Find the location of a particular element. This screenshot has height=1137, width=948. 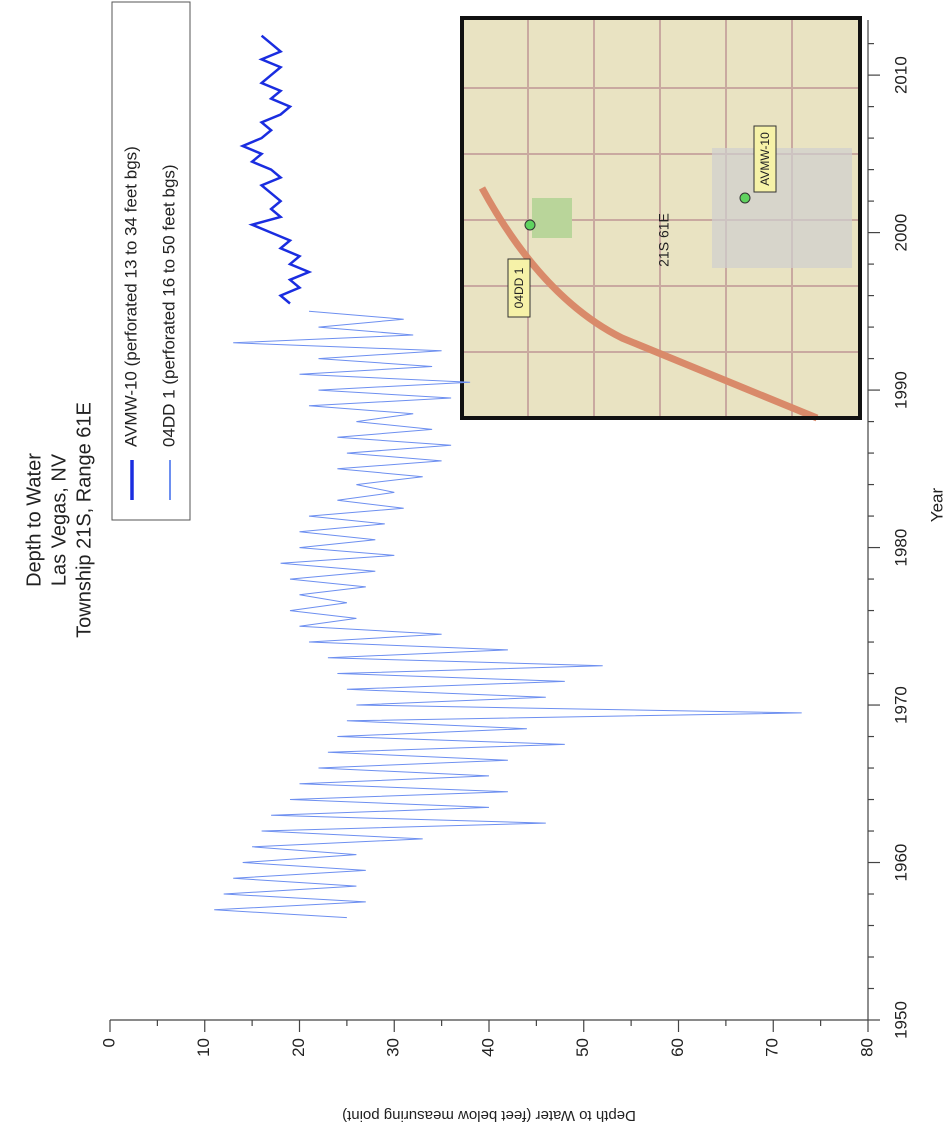

y-tick-label: 10 is located at coordinates (203, 1047).